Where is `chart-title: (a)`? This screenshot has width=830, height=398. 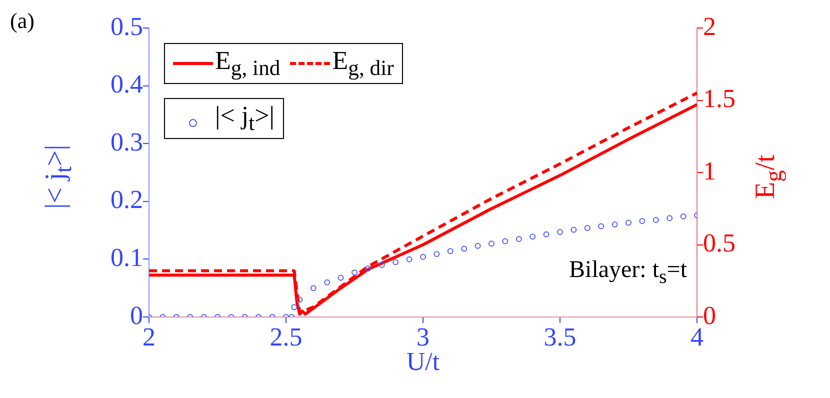
chart-title: (a) is located at coordinates (22, 21).